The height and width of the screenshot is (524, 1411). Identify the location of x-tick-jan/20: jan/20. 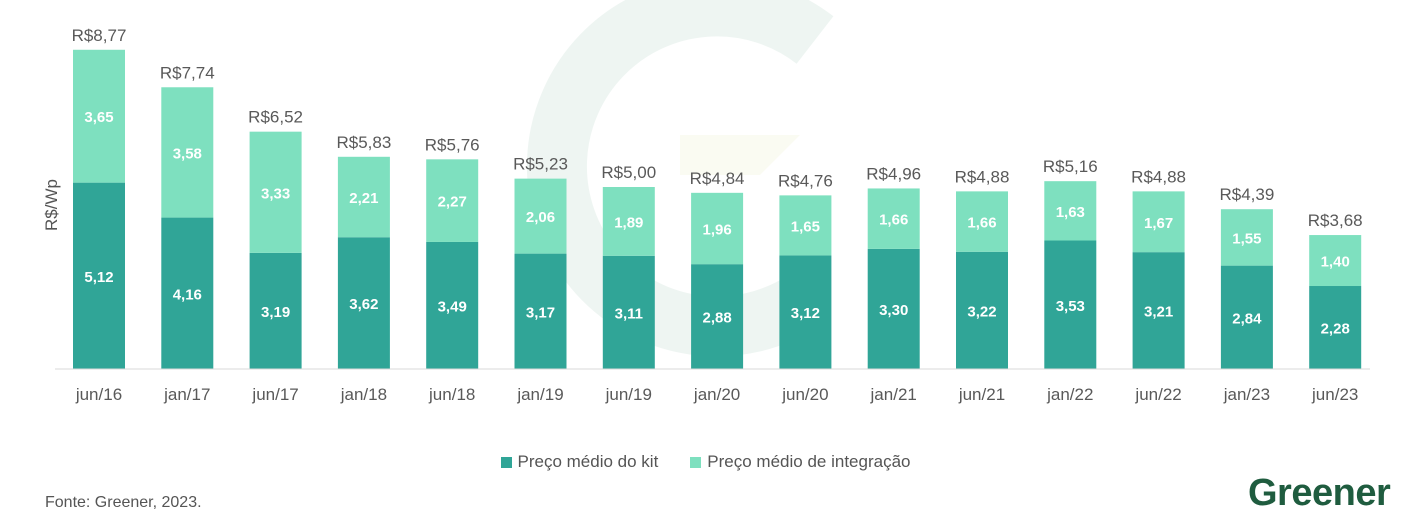
(716, 394).